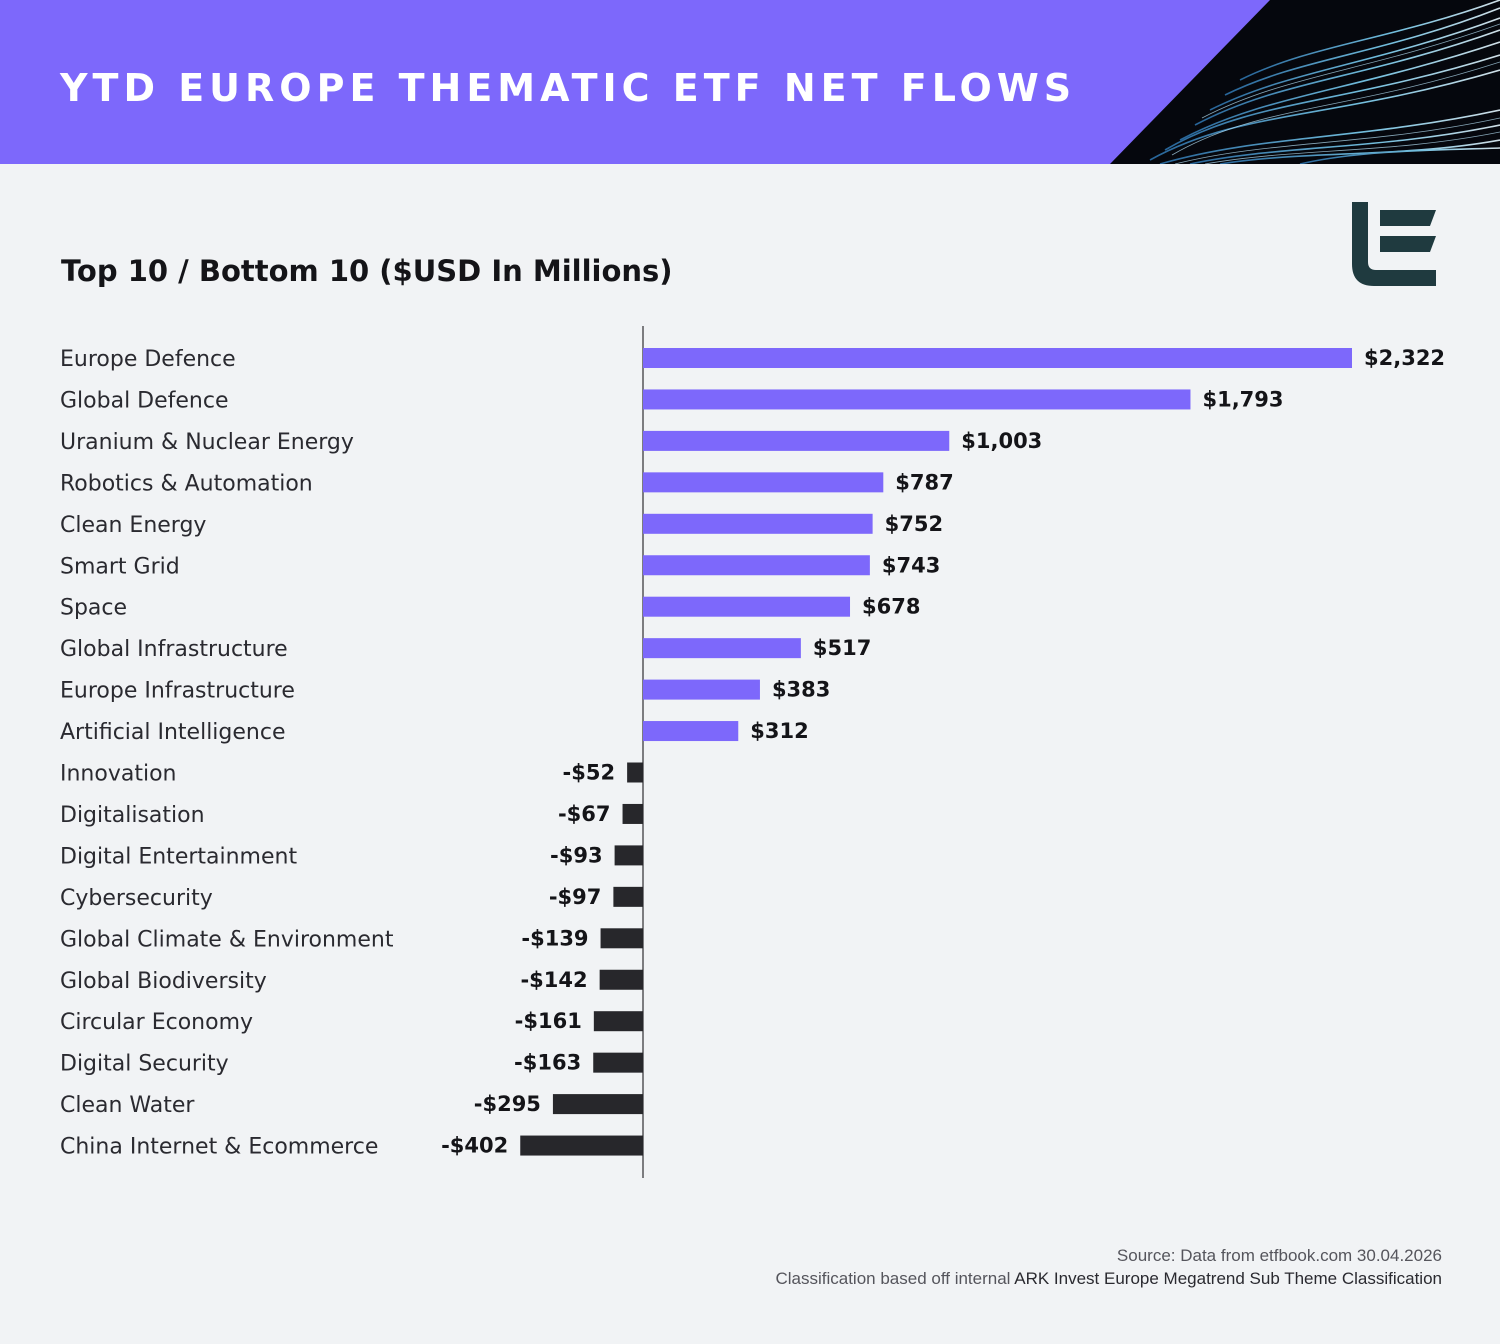  Describe the element at coordinates (548, 1021) in the screenshot. I see `data-label: -$161` at that location.